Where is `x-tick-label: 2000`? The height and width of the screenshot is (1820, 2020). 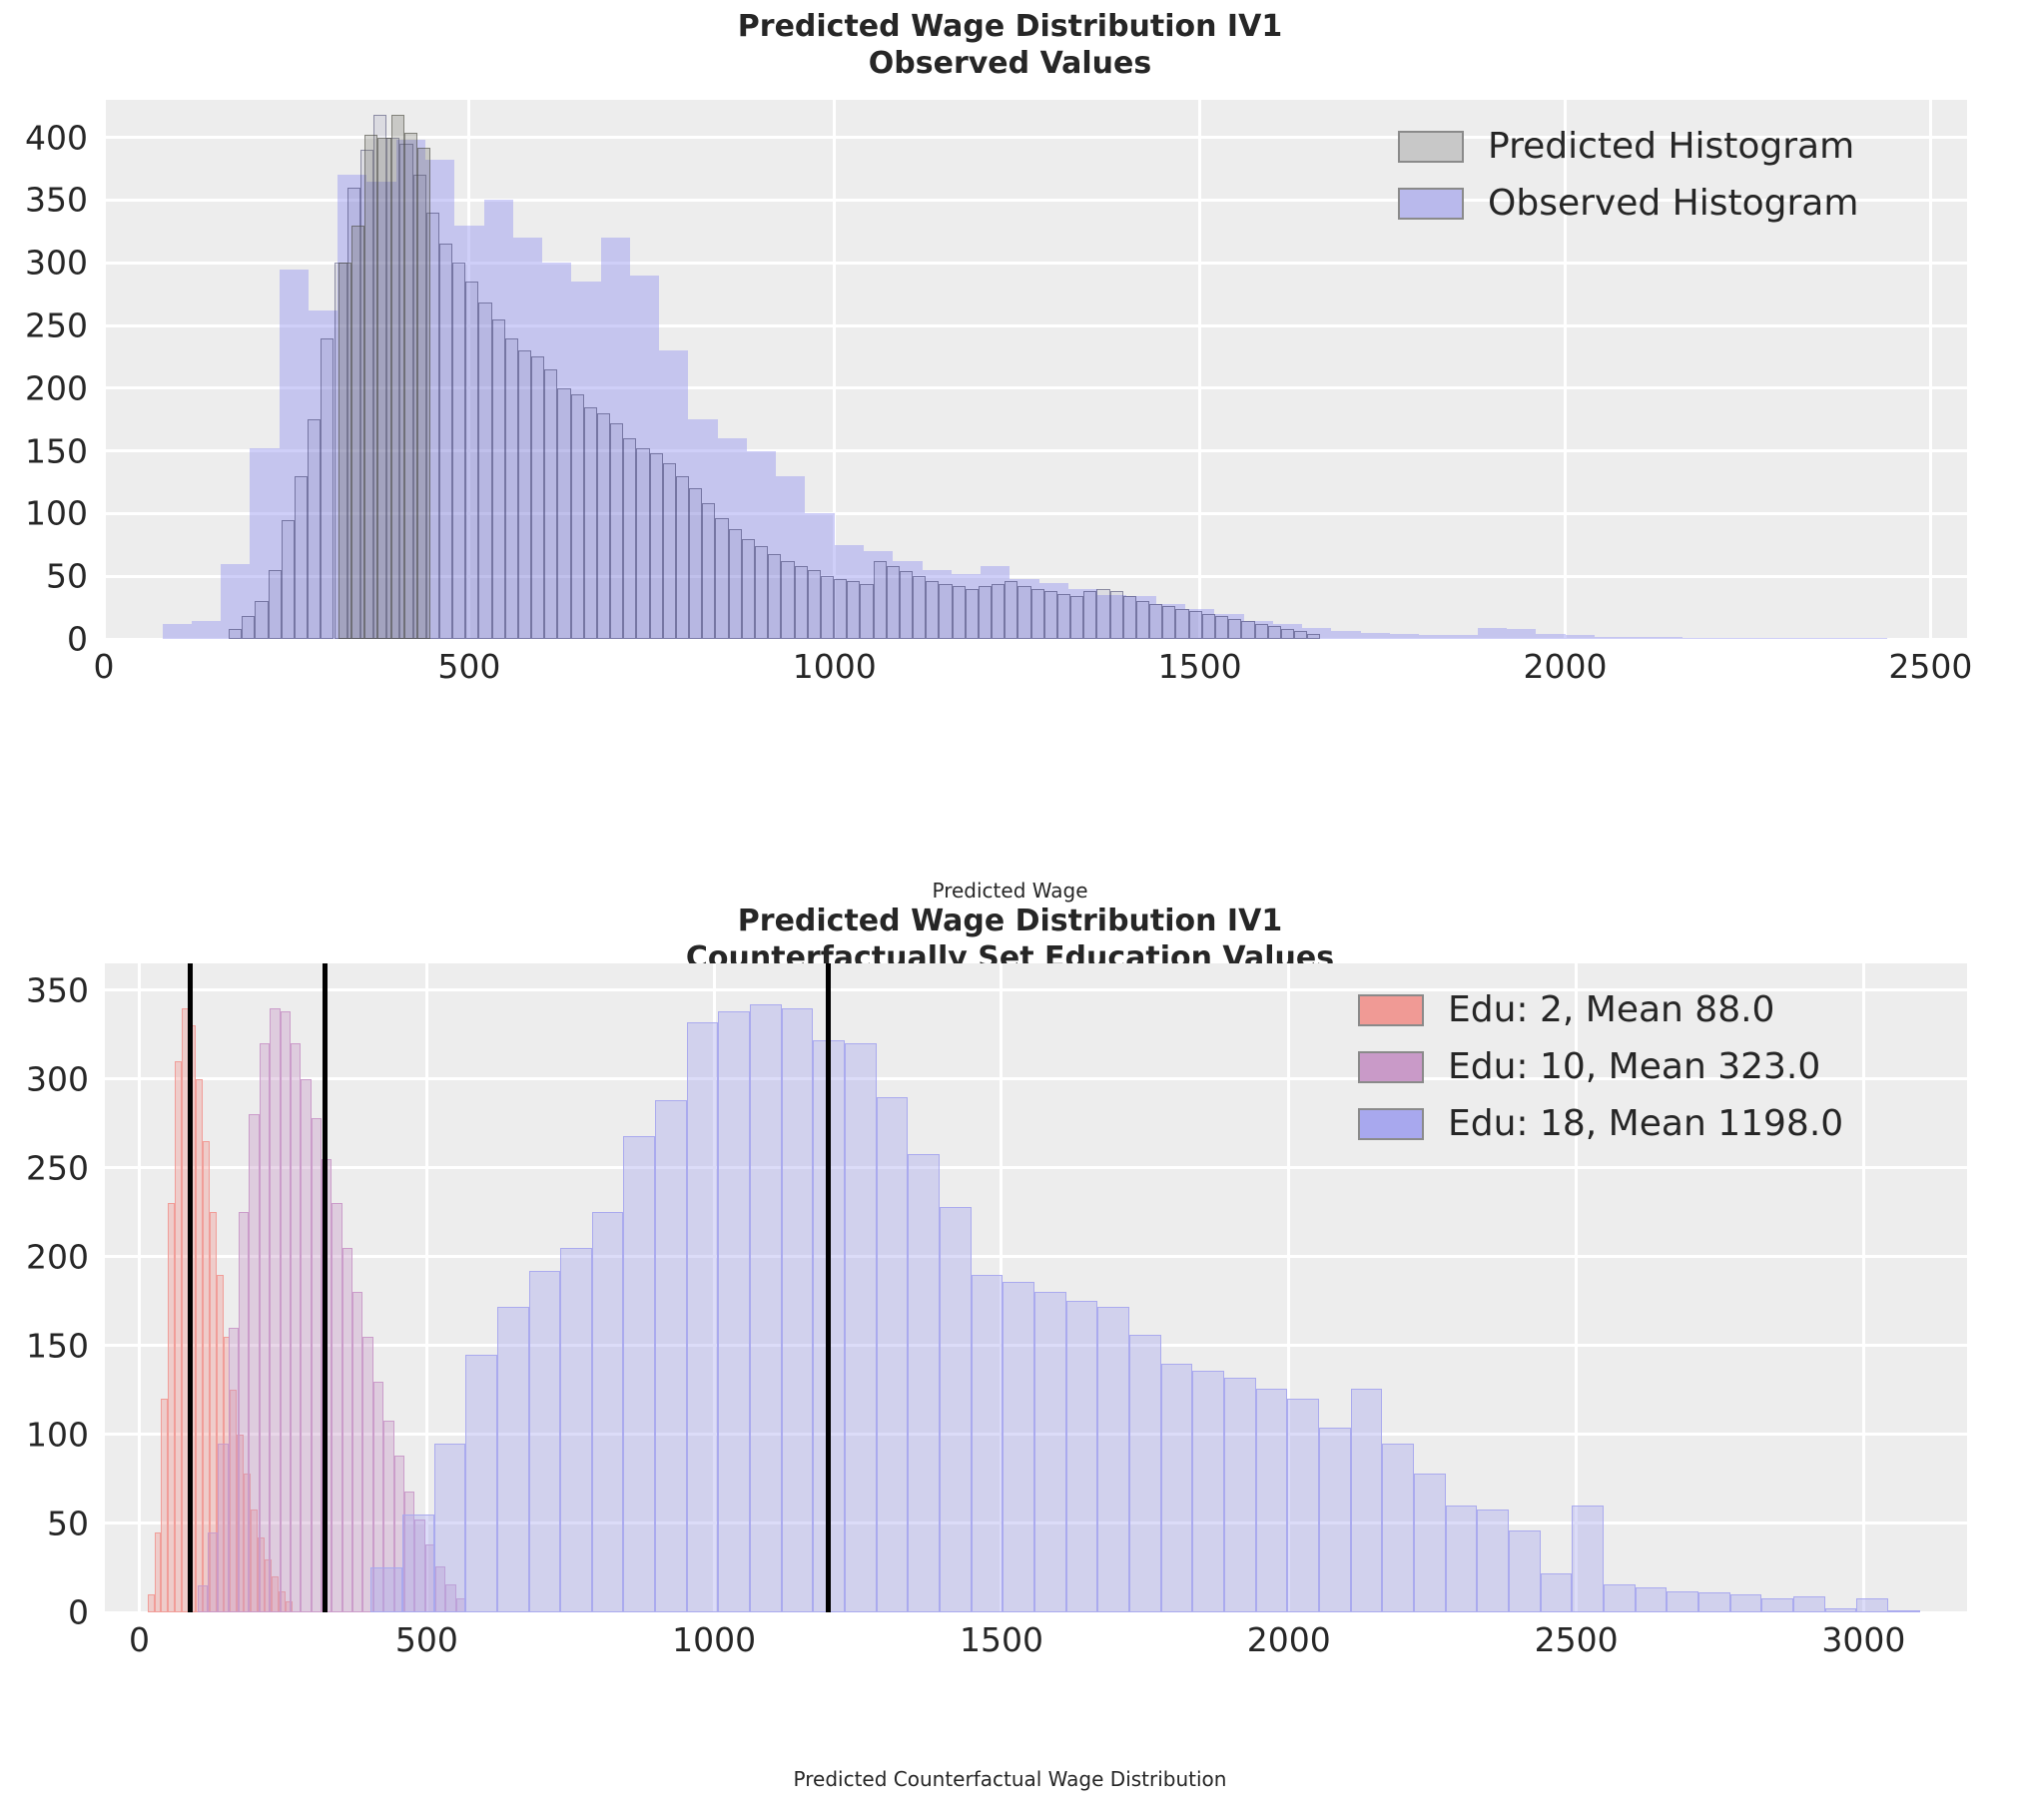
x-tick-label: 2000 is located at coordinates (1565, 666).